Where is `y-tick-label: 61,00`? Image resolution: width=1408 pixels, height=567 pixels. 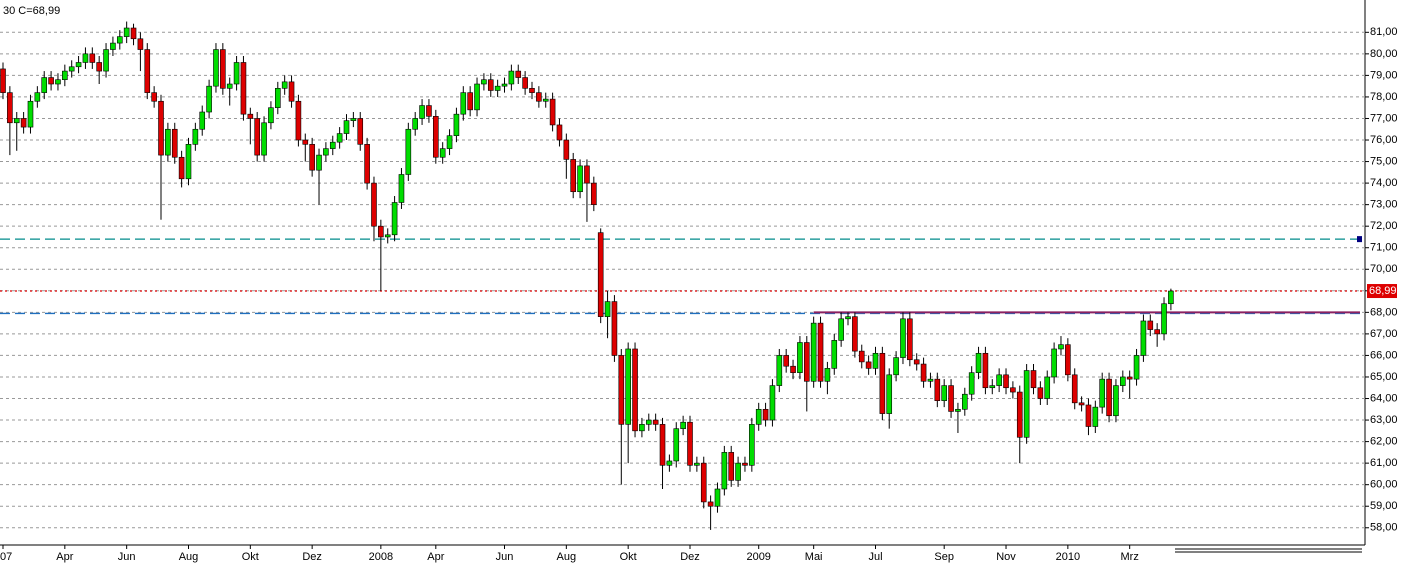
y-tick-label: 61,00 is located at coordinates (1384, 463).